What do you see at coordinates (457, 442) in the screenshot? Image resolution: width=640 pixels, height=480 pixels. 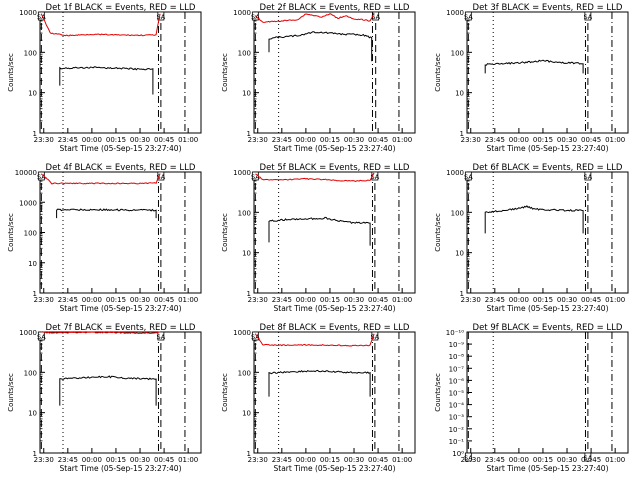 I see `y-tick-label: 10⁻¹` at bounding box center [457, 442].